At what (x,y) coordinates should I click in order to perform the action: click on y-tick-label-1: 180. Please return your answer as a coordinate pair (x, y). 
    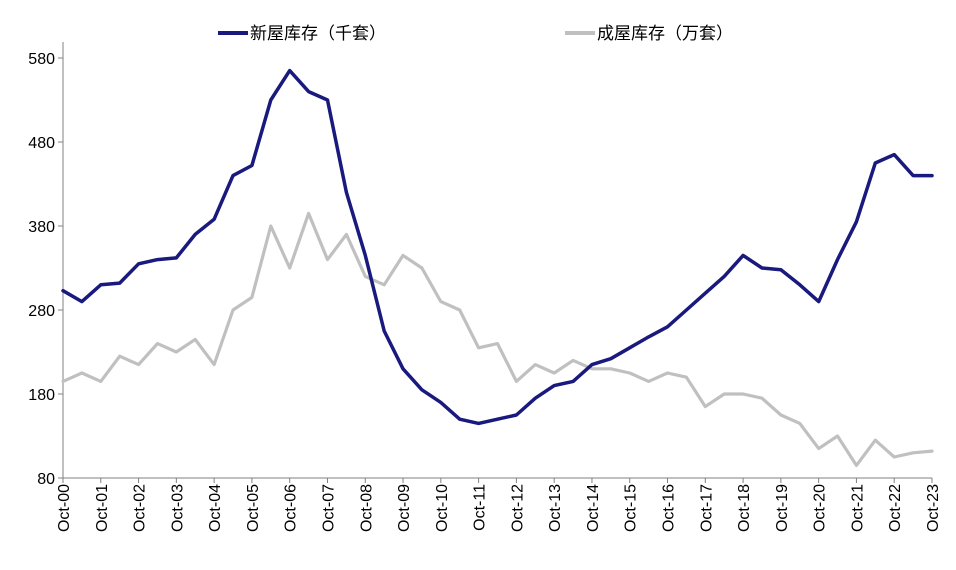
    Looking at the image, I should click on (41, 395).